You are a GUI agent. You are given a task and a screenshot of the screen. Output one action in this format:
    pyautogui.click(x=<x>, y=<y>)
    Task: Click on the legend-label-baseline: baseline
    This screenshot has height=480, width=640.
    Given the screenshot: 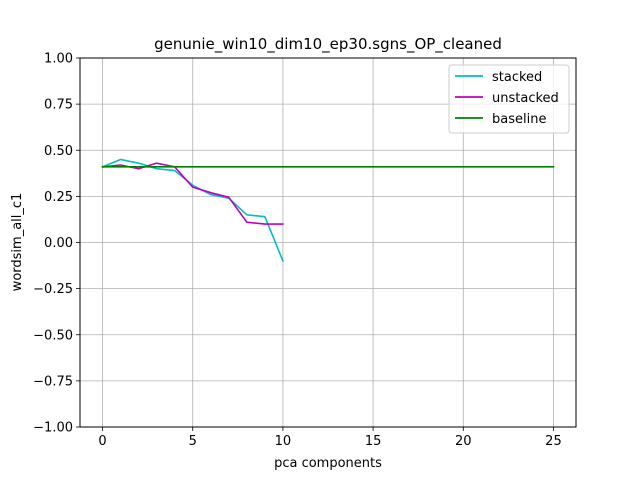 What is the action you would take?
    pyautogui.click(x=519, y=119)
    